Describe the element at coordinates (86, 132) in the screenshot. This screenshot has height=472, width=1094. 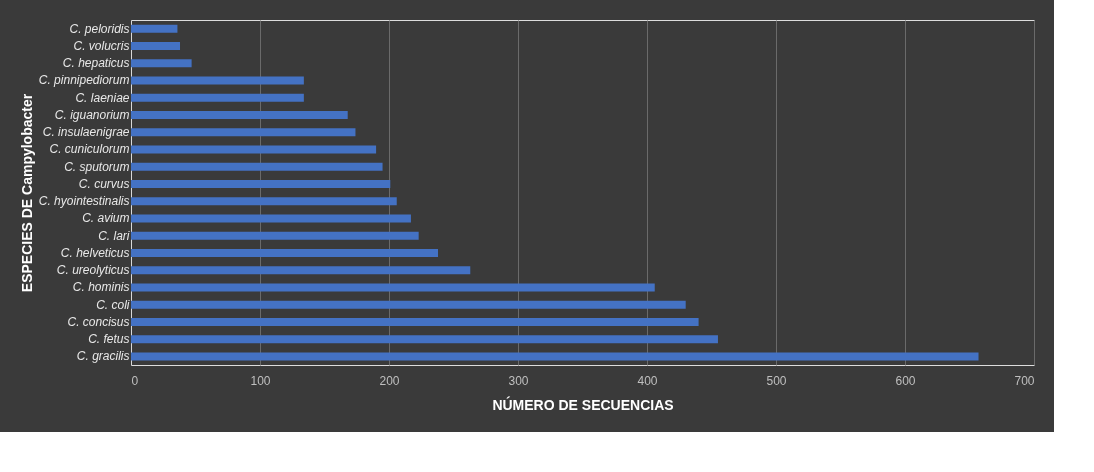
I see `y-tick-label: C. insulaenigrae` at that location.